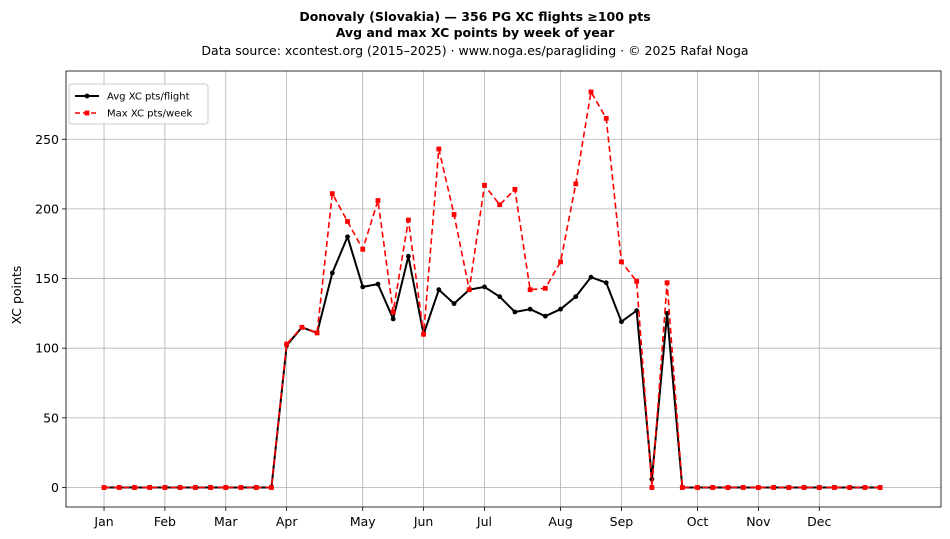 The width and height of the screenshot is (950, 539). I want to click on x-tick-label: Sep, so click(622, 521).